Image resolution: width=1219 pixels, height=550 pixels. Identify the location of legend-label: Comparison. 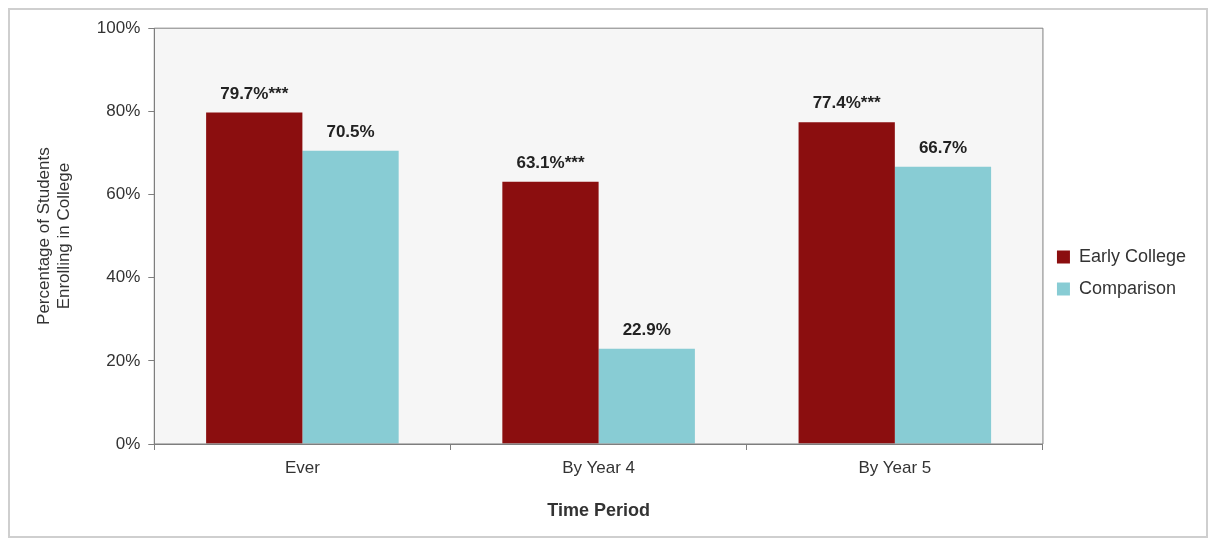
(1127, 287).